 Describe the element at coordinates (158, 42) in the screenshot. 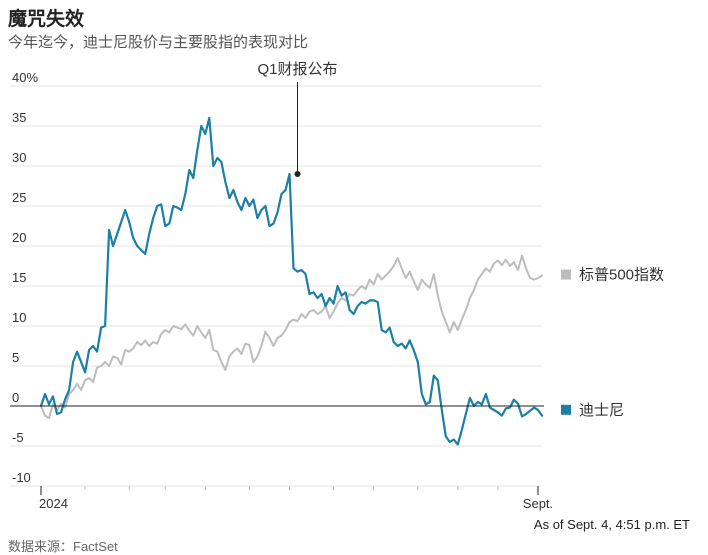

I see `chart-subtitle: 今年迄今，迪士尼股价与主要股指的表现对比` at that location.